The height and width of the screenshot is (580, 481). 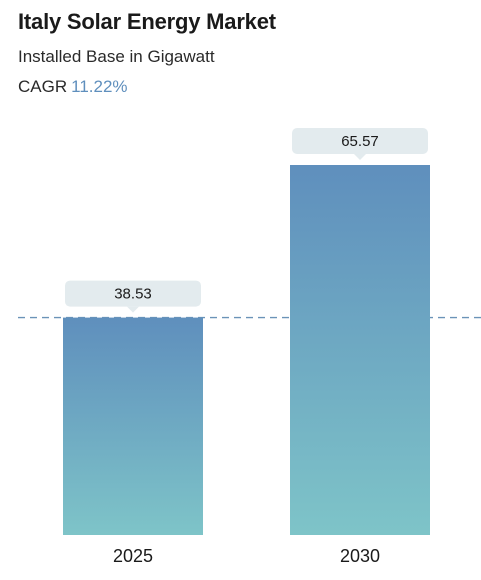 I want to click on chart-subtitle: Installed Base in Gigawatt, so click(x=116, y=56).